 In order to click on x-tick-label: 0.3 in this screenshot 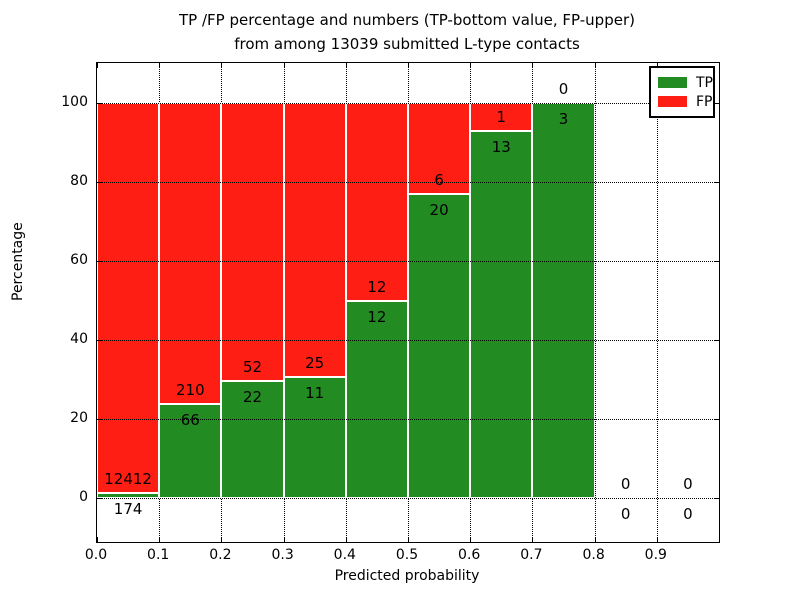, I will do `click(282, 555)`.